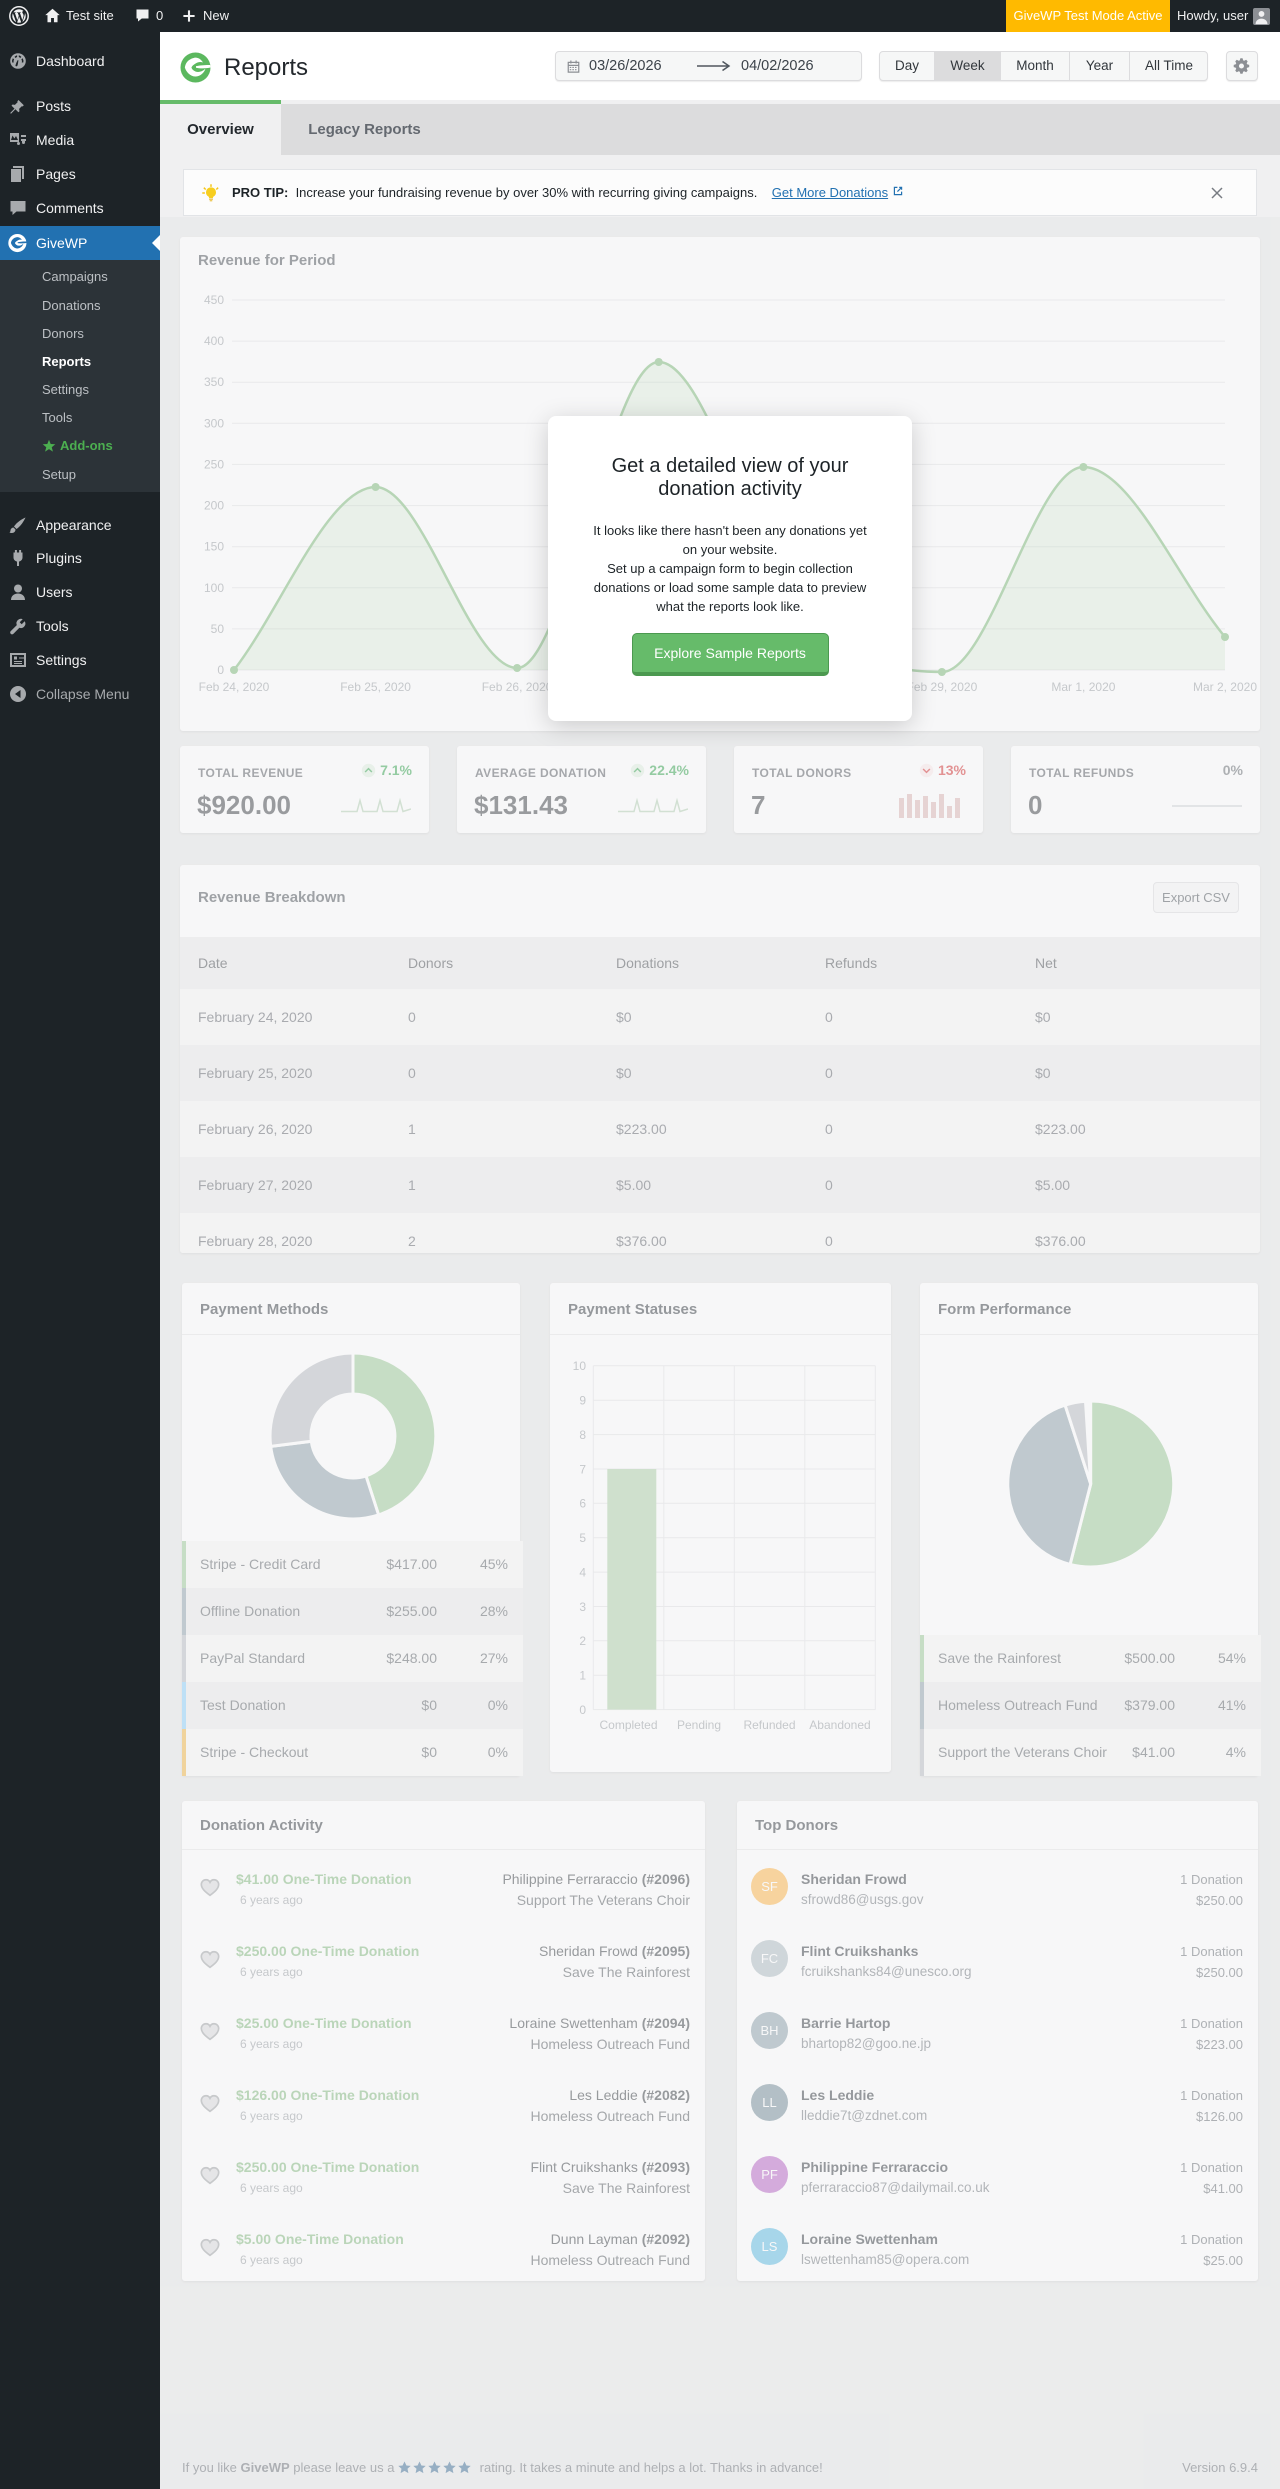 The height and width of the screenshot is (2489, 1280). What do you see at coordinates (214, 423) in the screenshot?
I see `svg-text: 300` at bounding box center [214, 423].